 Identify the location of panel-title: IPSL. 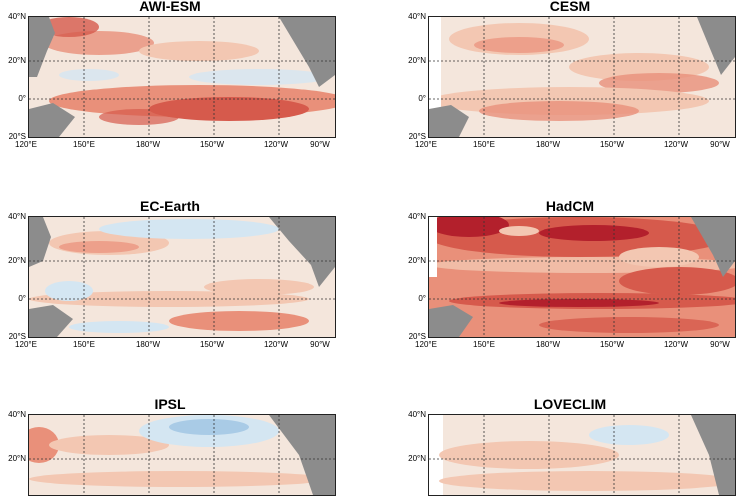
(170, 404).